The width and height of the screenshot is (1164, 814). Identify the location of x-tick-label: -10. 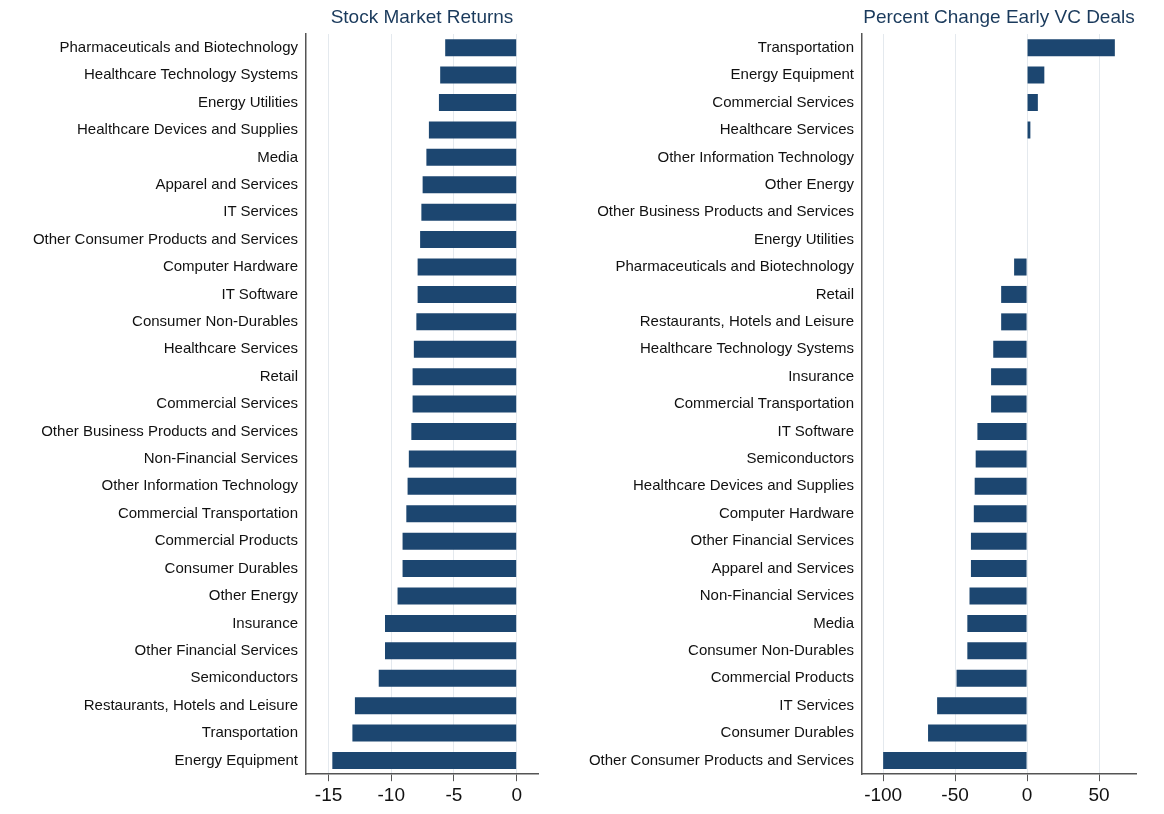
(391, 794).